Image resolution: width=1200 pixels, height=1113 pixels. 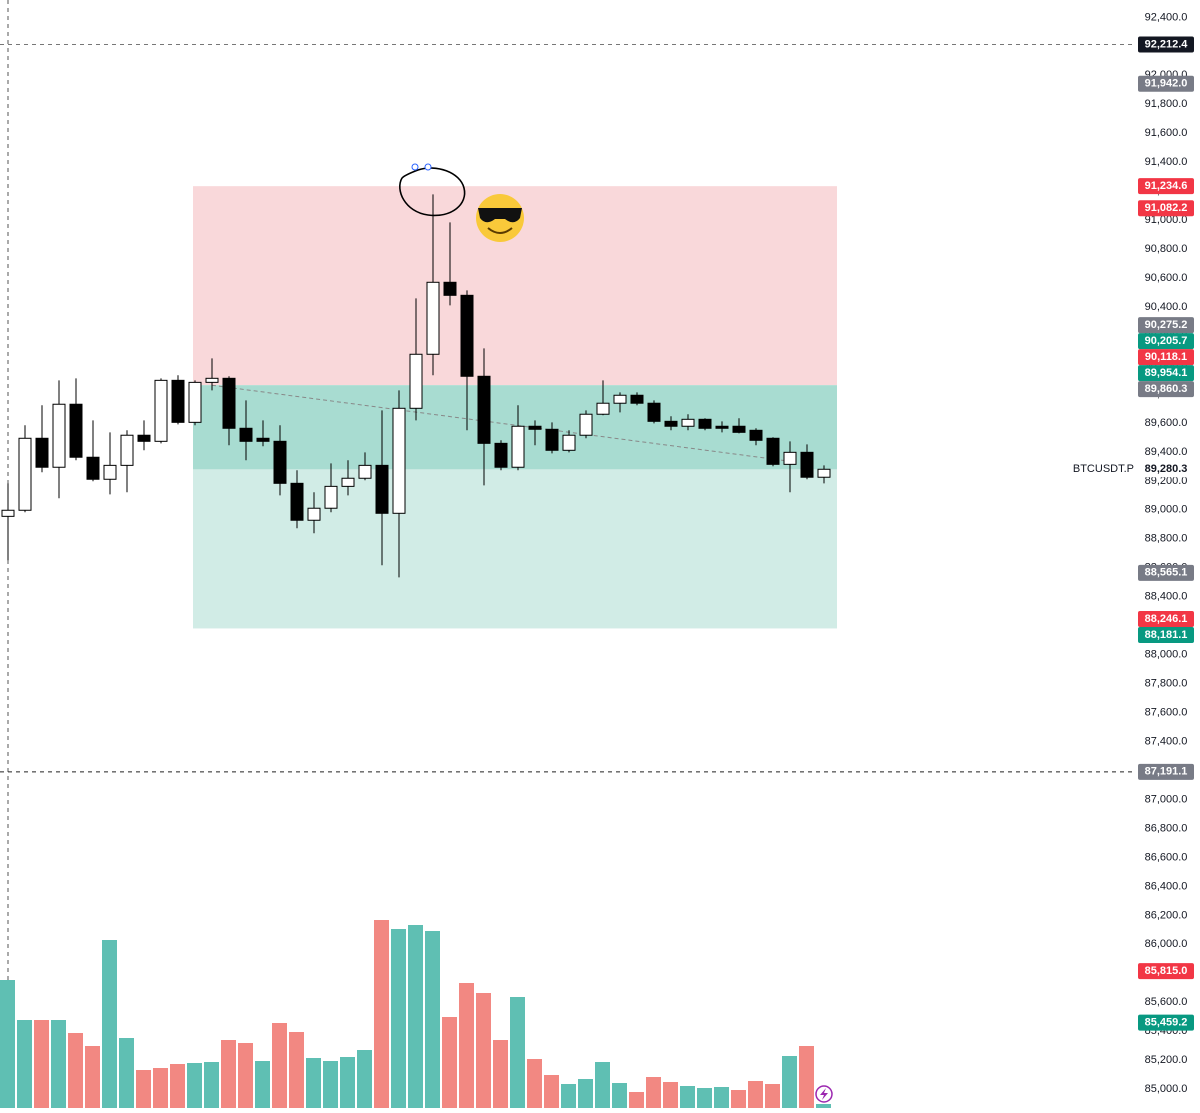 I want to click on y-tick-label: 87,000.0, so click(x=1166, y=799).